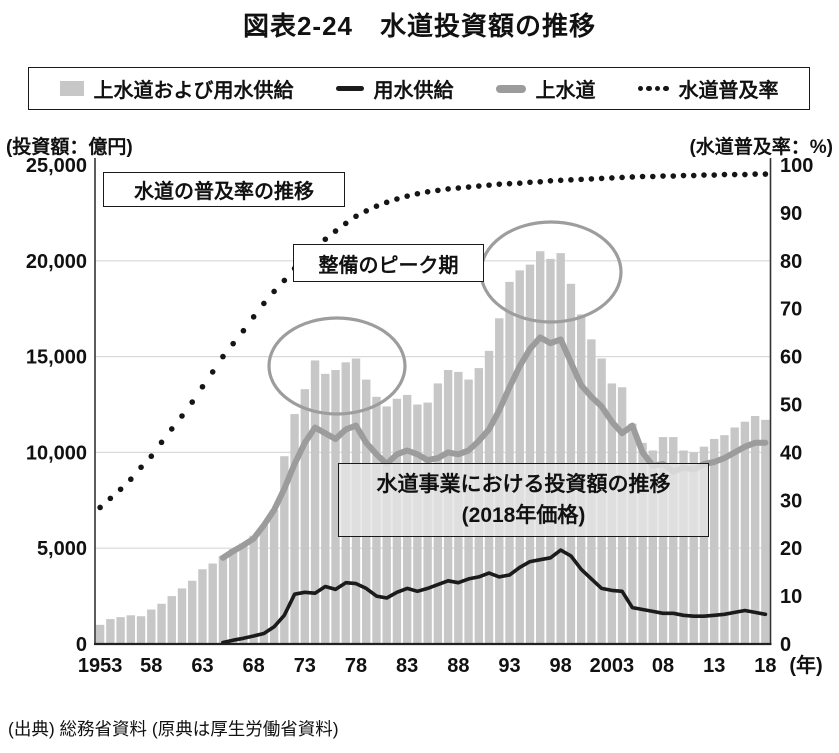 This screenshot has height=753, width=839. I want to click on svg-text: 50, so click(791, 406).